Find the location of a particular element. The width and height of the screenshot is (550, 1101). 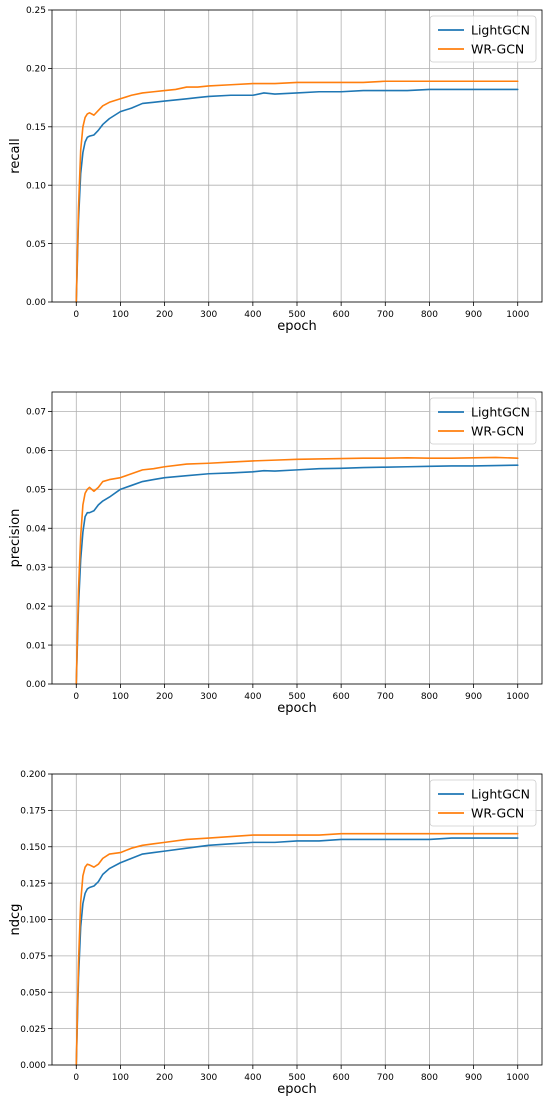

y-tick-label: 0.075 is located at coordinates (33, 957).